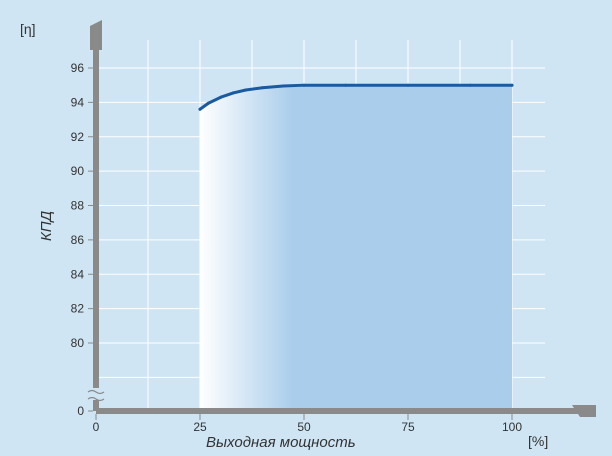 This screenshot has height=456, width=612. I want to click on y-unit-label: [η], so click(28, 29).